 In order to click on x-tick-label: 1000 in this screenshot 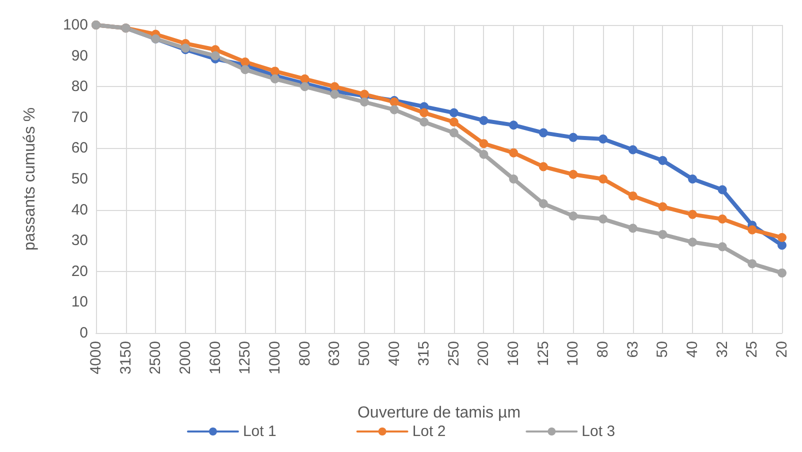, I will do `click(275, 357)`.